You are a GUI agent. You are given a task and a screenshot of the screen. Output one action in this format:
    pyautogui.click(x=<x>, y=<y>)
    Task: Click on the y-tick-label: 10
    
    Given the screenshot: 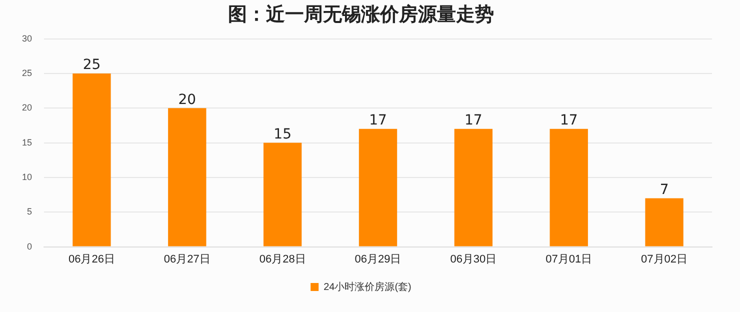 What is the action you would take?
    pyautogui.click(x=27, y=177)
    